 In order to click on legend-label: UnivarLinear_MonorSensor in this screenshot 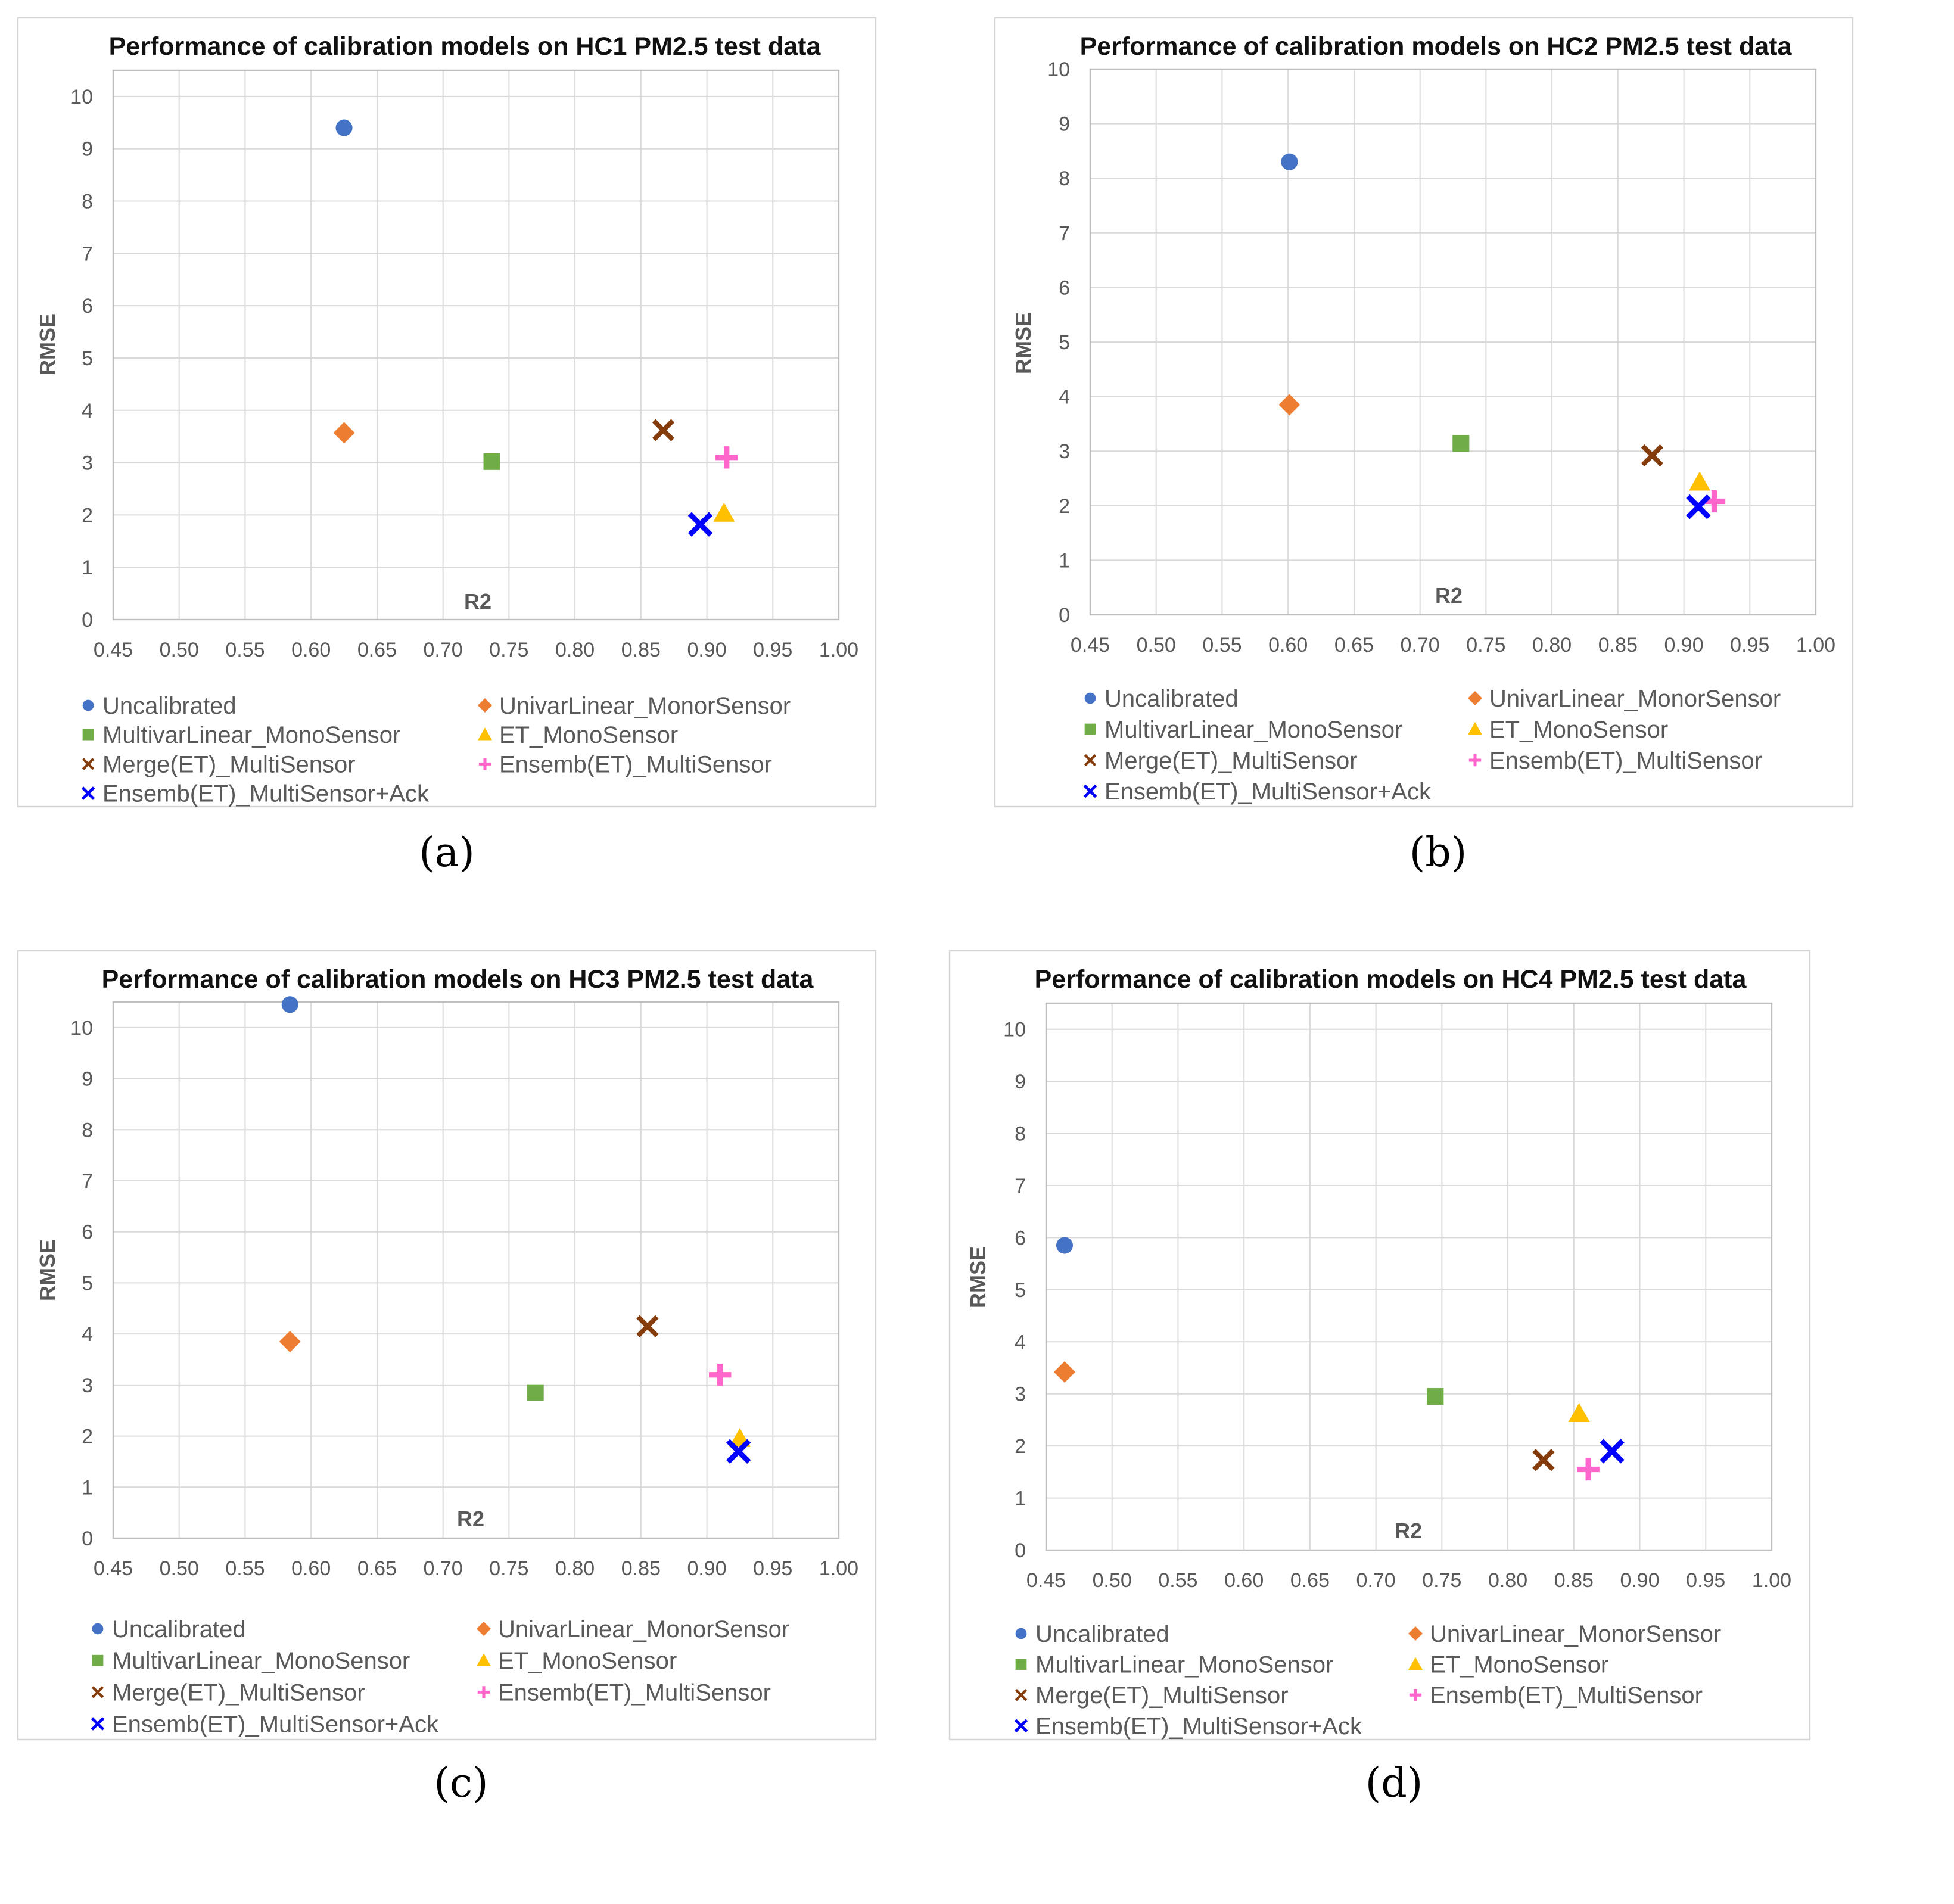, I will do `click(645, 706)`.